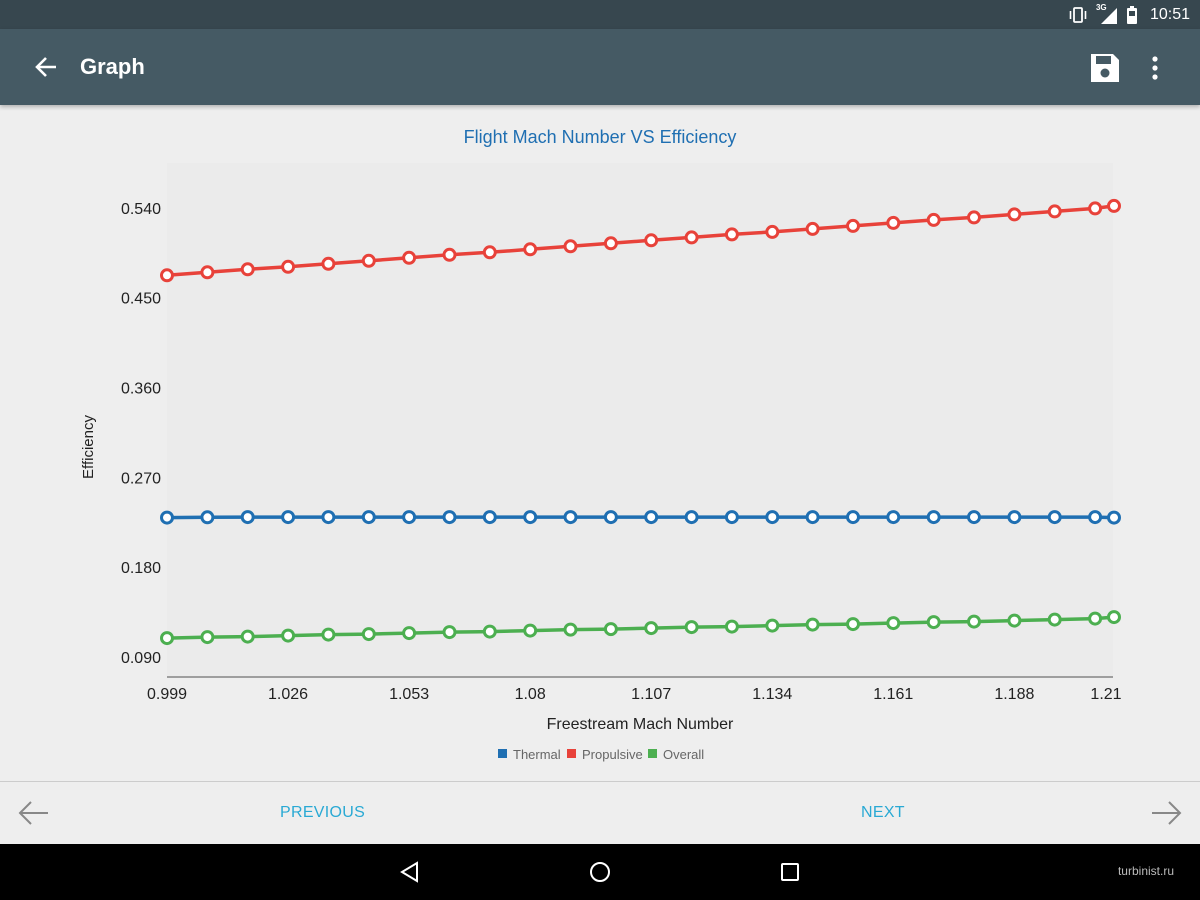 The image size is (1200, 900). Describe the element at coordinates (141, 209) in the screenshot. I see `y-tick-label: 0.540` at that location.